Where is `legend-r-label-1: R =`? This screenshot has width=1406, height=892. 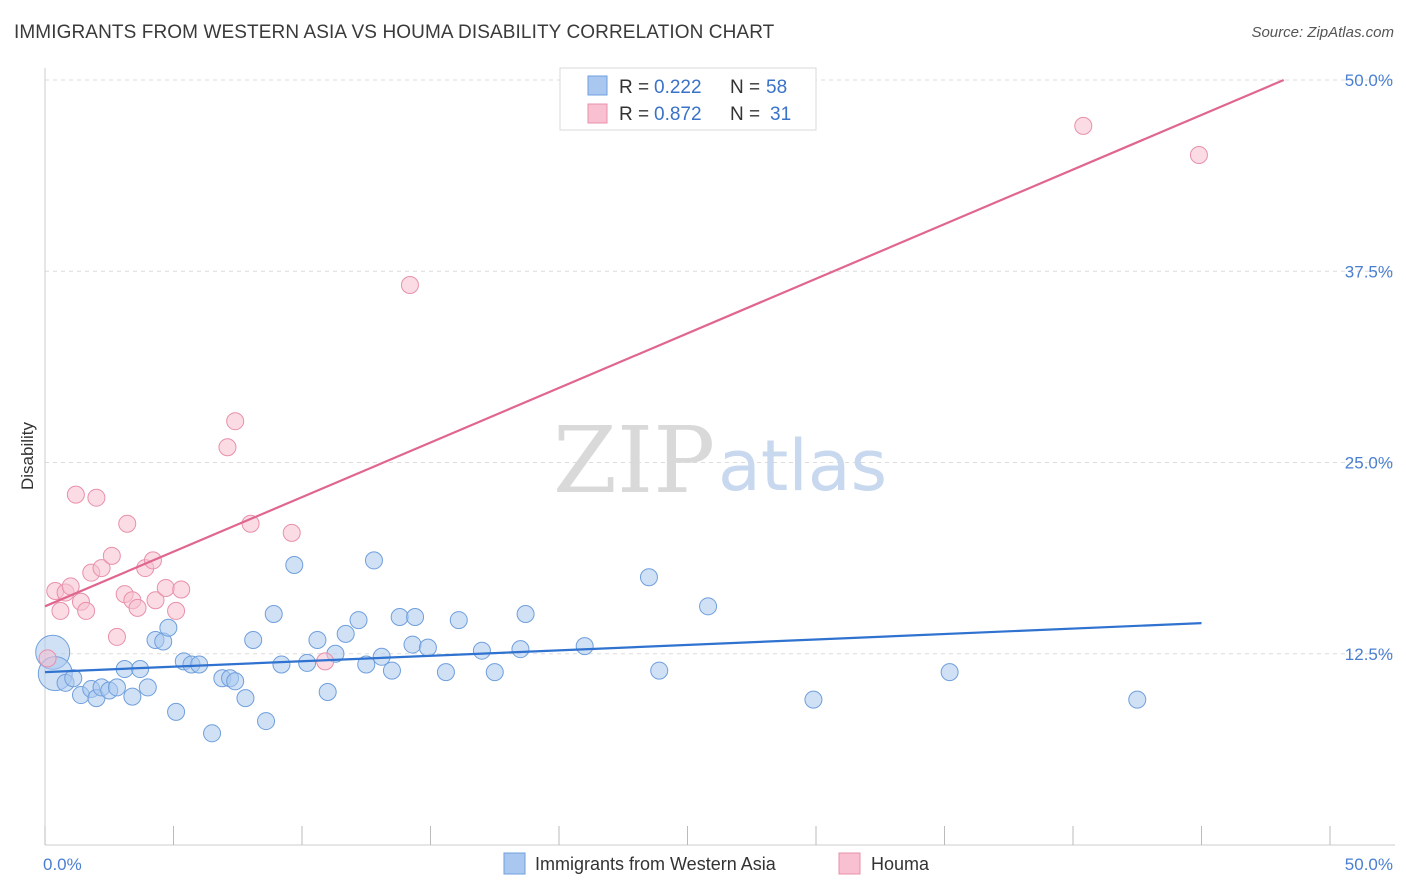
legend-r-label-1: R = is located at coordinates (634, 87).